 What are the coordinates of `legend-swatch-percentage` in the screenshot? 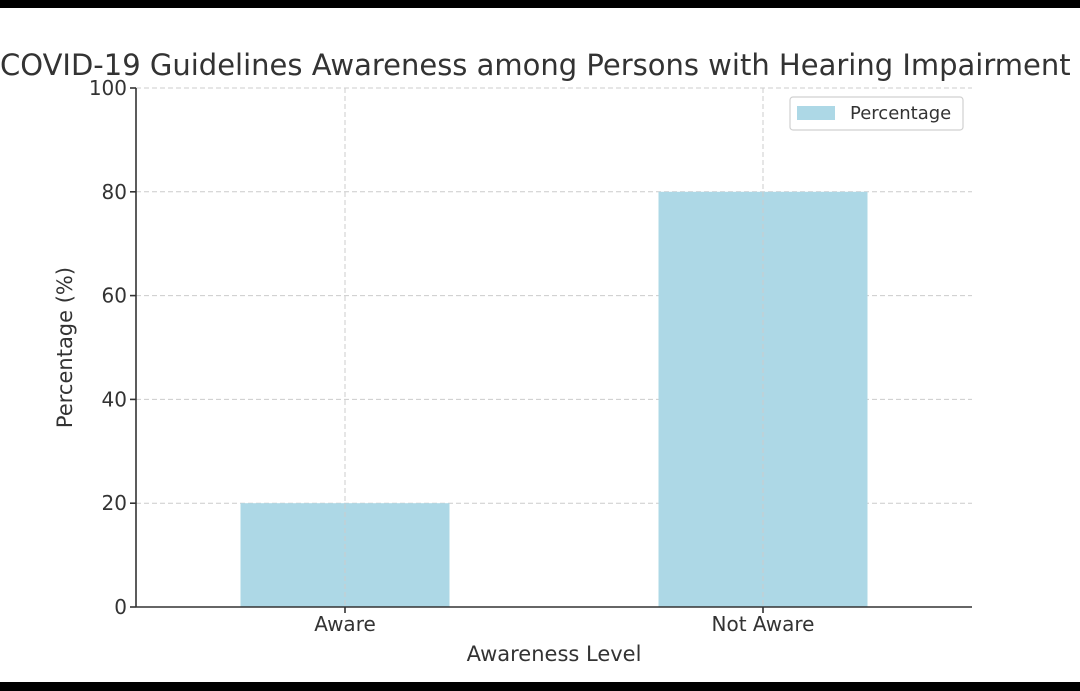 It's located at (816, 113).